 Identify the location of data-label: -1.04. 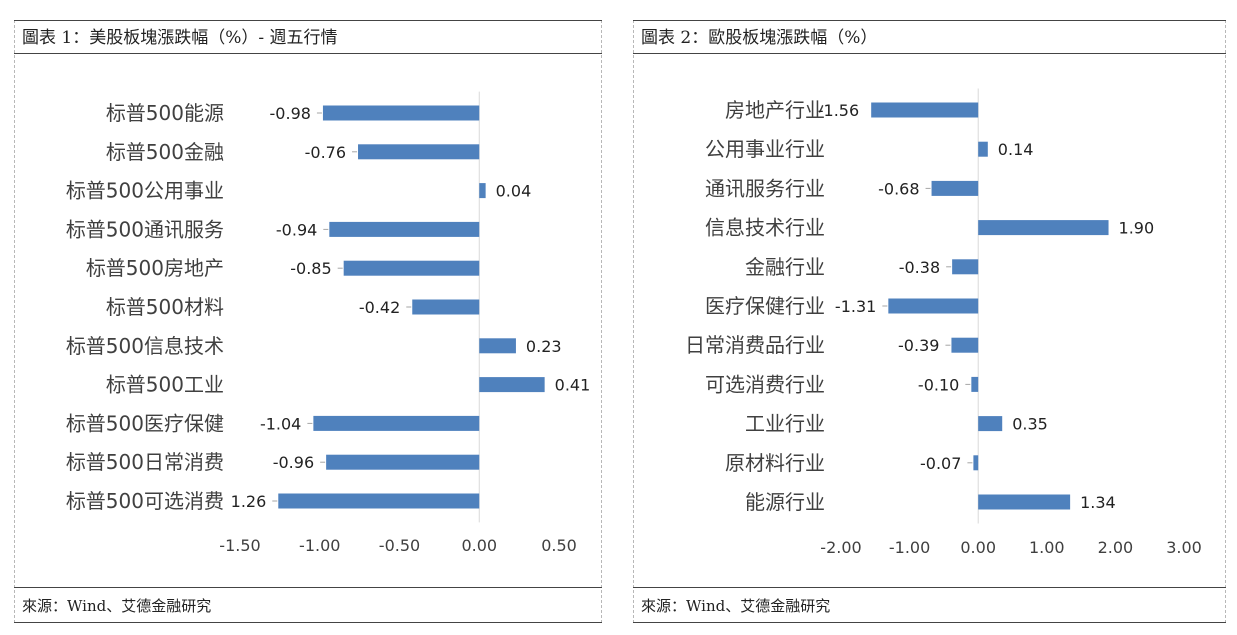
(280, 423).